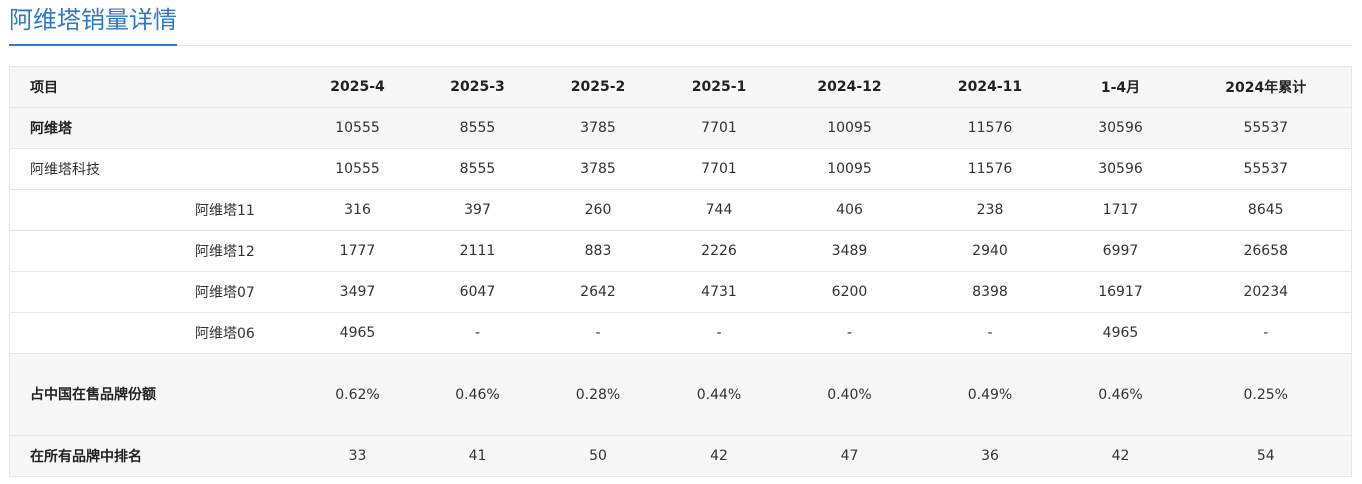 The image size is (1362, 484). I want to click on title-bar: 阿维塔销量详情, so click(680, 23).